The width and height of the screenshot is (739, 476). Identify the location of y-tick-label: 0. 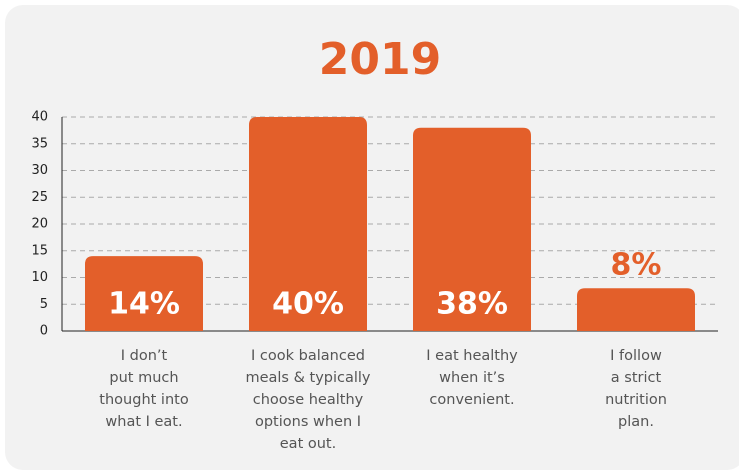
(44, 331).